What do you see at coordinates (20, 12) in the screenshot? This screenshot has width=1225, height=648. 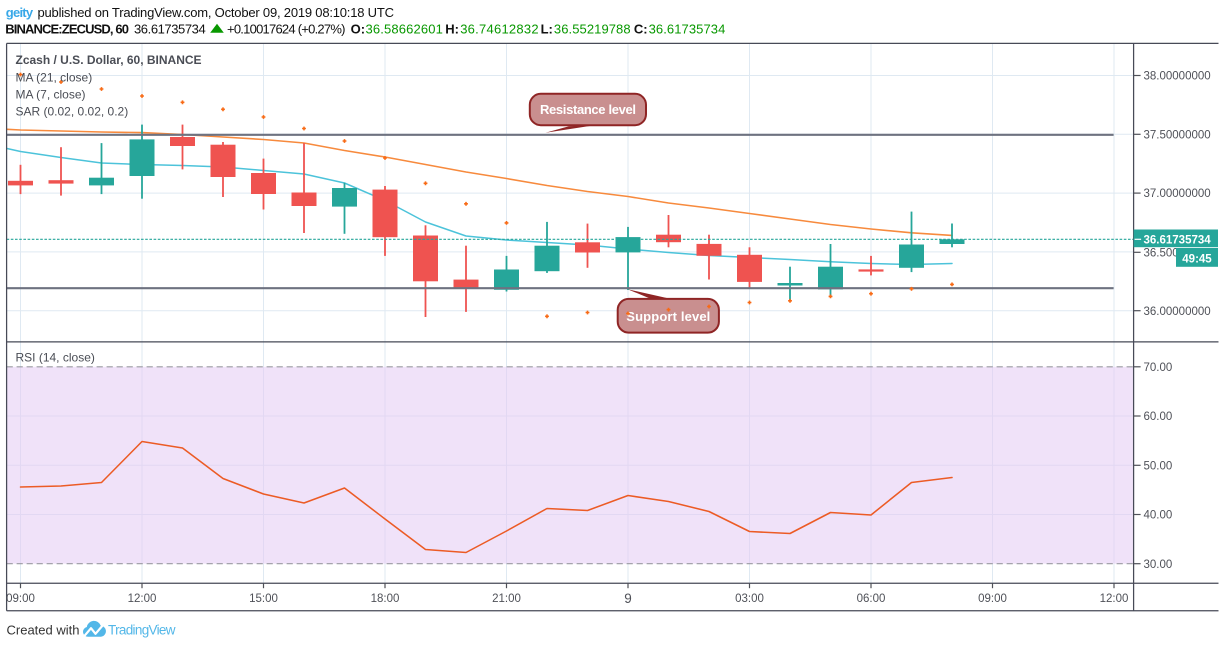 I see `svg-text: geity` at bounding box center [20, 12].